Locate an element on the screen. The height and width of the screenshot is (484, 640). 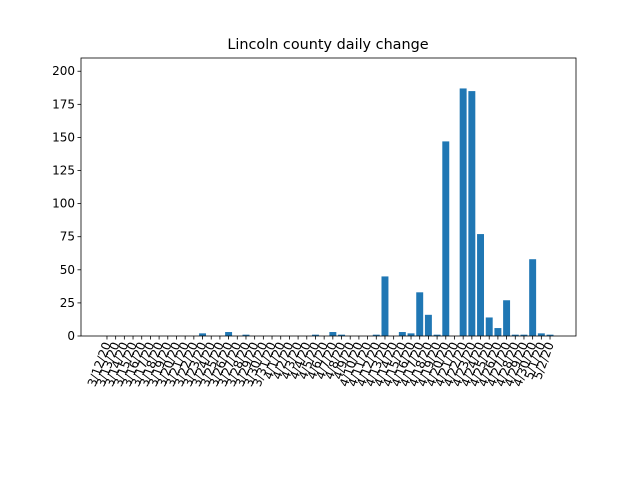
y-tick-label: 200 is located at coordinates (63, 71).